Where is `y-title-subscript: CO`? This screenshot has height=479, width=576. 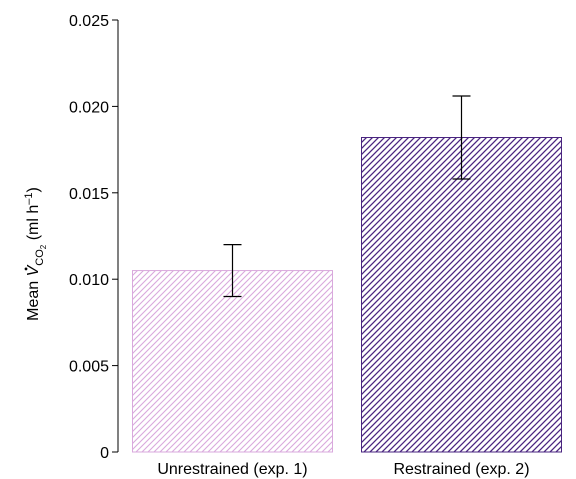
y-title-subscript: CO is located at coordinates (40, 257).